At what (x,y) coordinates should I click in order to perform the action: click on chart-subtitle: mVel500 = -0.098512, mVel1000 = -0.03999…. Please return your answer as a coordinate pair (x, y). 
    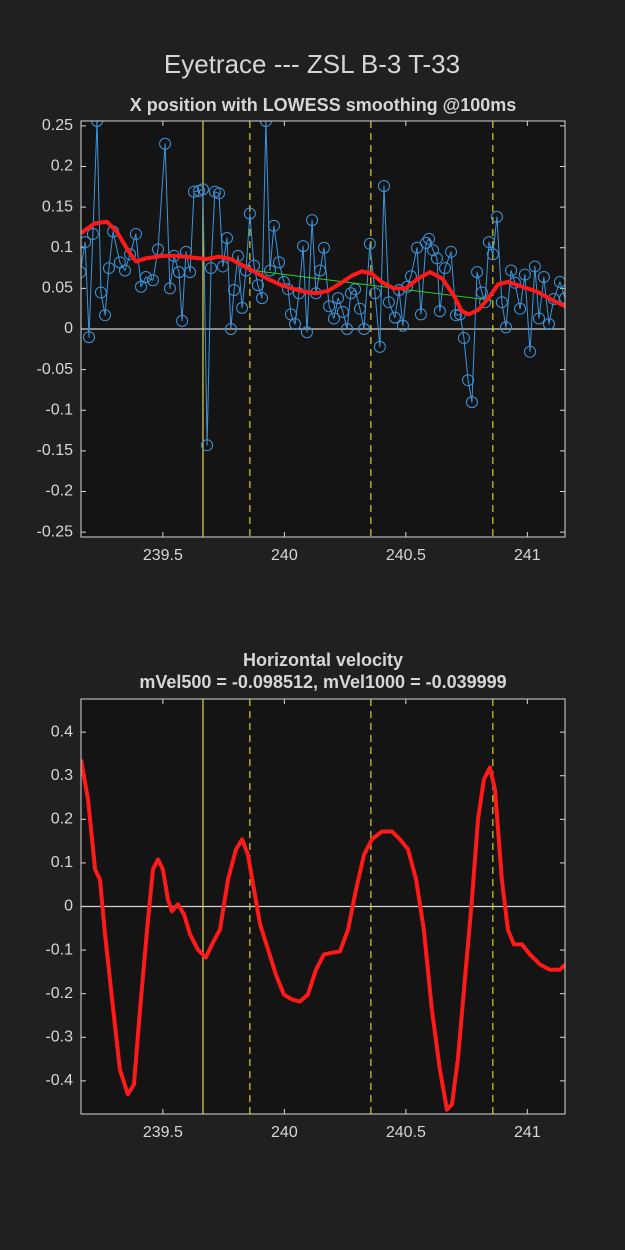
    Looking at the image, I should click on (322, 682).